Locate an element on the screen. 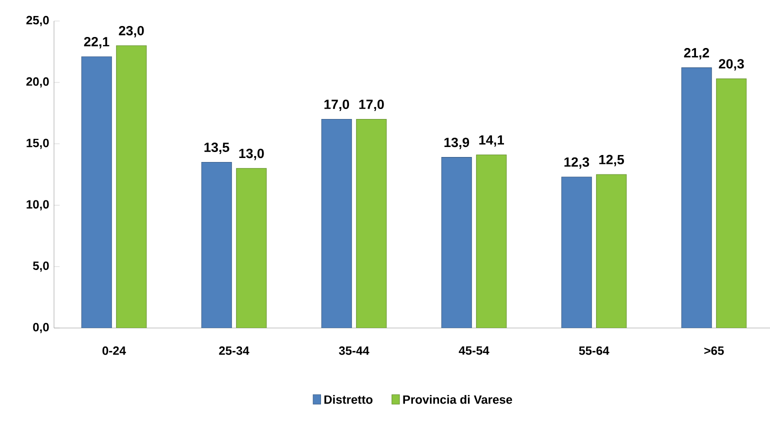  data-label: 23,0 is located at coordinates (131, 32).